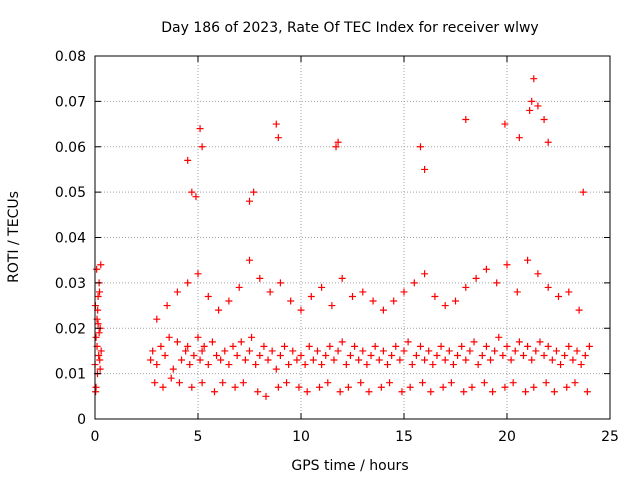  Describe the element at coordinates (610, 437) in the screenshot. I see `x-tick-label: 25` at that location.